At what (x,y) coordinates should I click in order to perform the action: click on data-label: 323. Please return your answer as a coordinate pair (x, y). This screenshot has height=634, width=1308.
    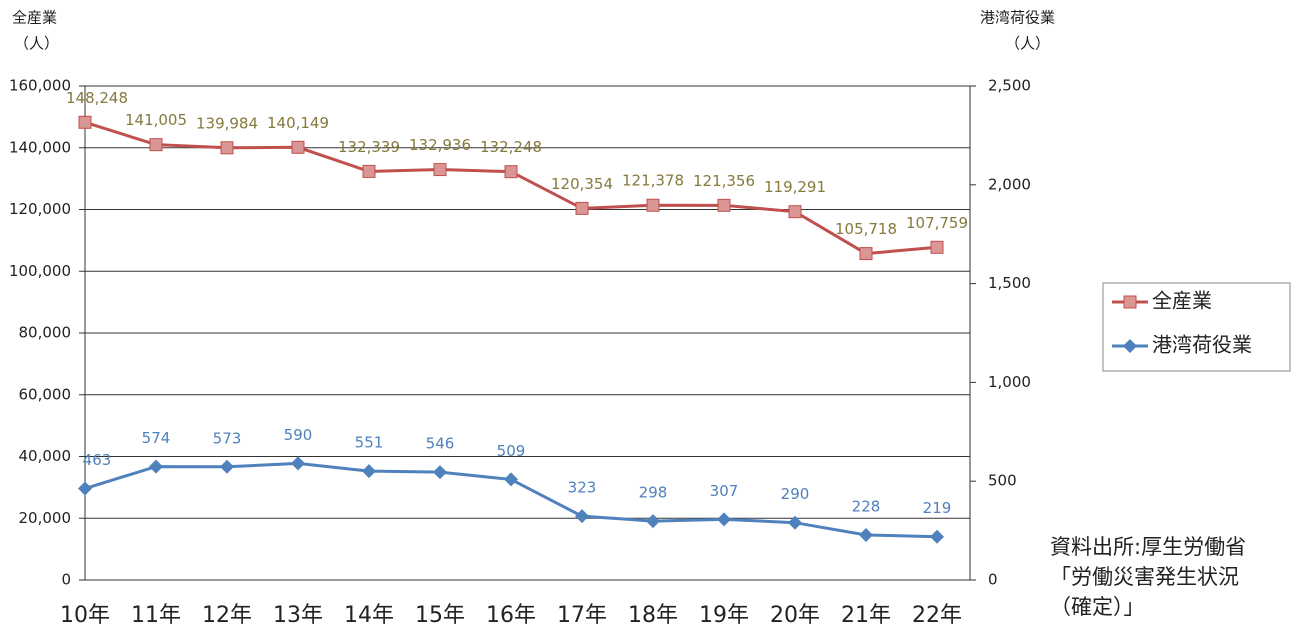
    Looking at the image, I should click on (582, 488).